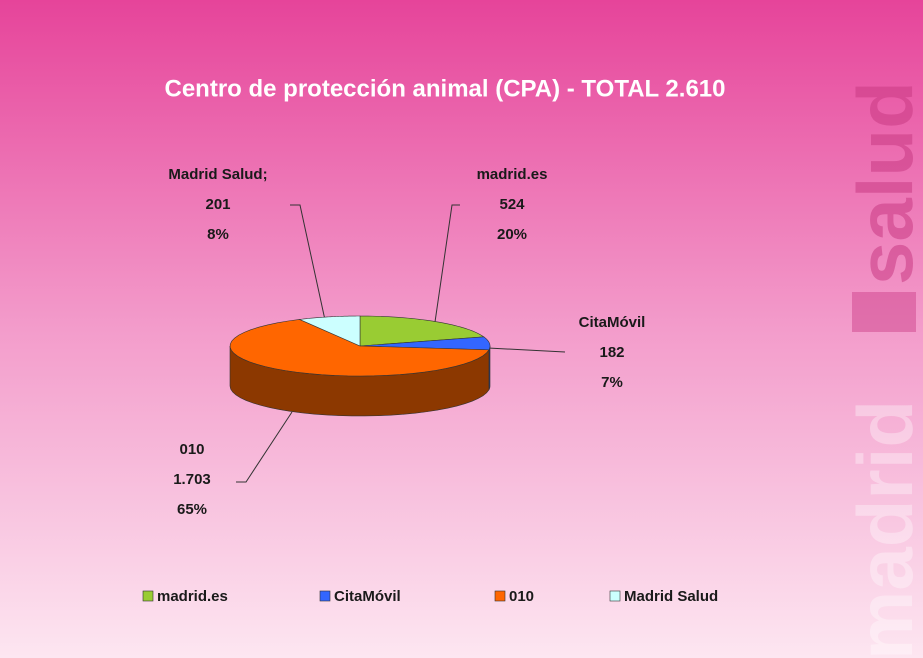 The height and width of the screenshot is (658, 923). What do you see at coordinates (217, 174) in the screenshot?
I see `data-label-name: Madrid Salud;` at bounding box center [217, 174].